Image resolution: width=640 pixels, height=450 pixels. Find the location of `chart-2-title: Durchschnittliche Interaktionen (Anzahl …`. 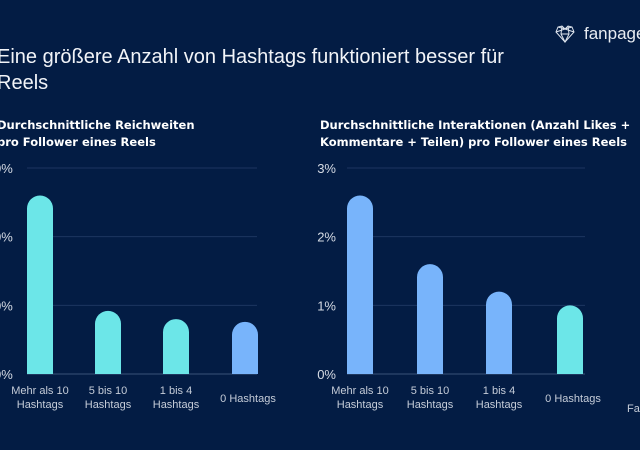

chart-2-title: Durchschnittliche Interaktionen (Anzahl … is located at coordinates (475, 134).